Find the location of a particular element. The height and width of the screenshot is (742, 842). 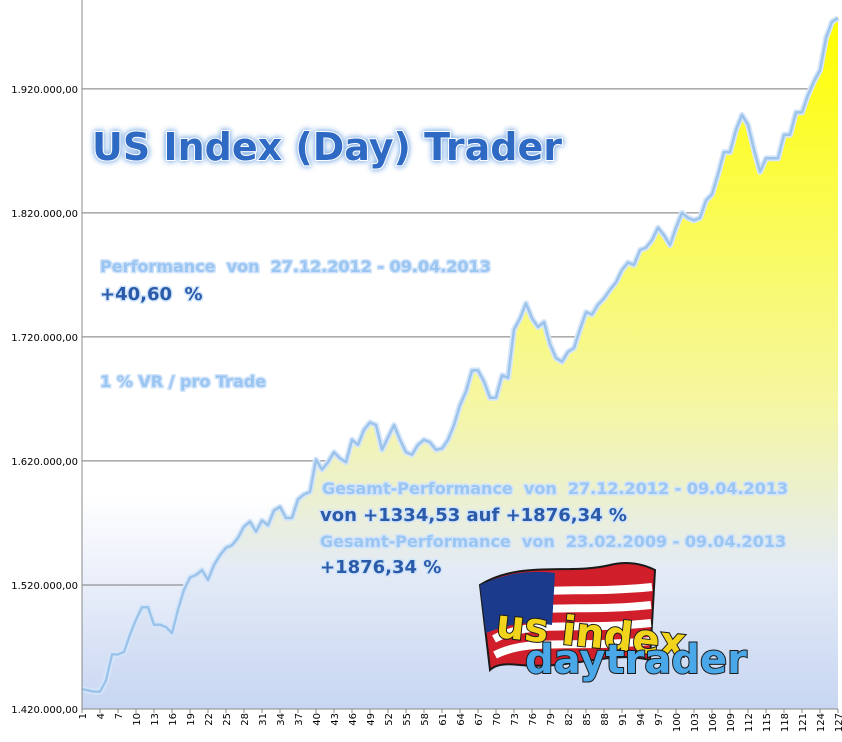

x-tick-label: 73 is located at coordinates (515, 719).